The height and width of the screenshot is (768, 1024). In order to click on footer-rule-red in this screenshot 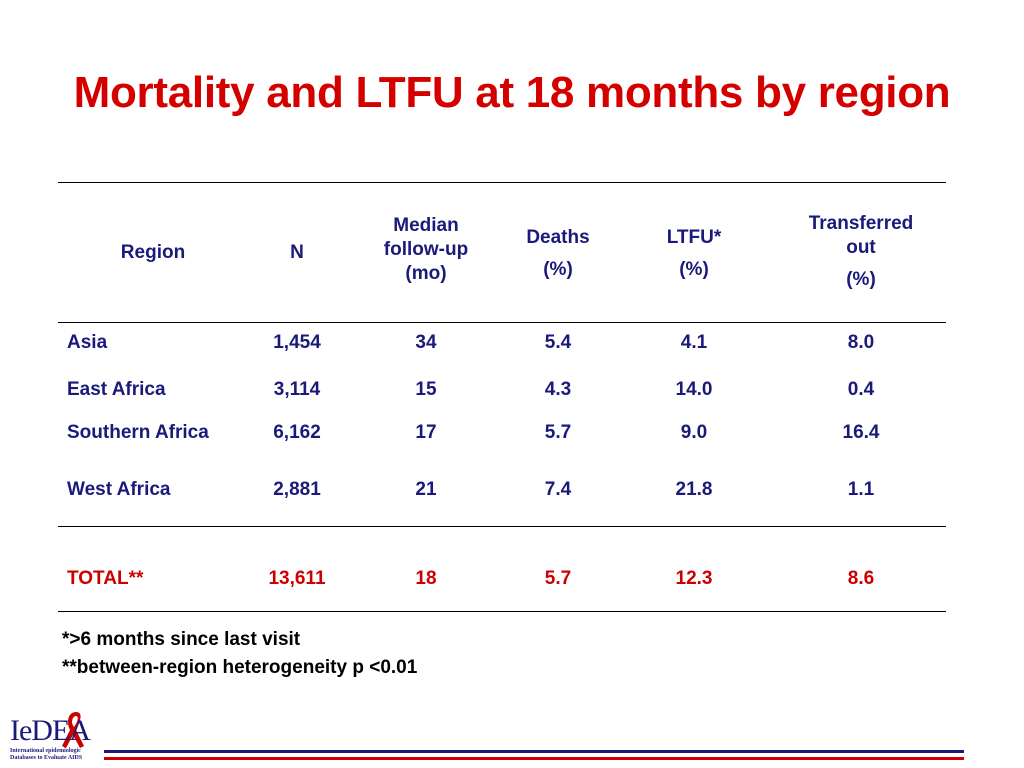, I will do `click(534, 758)`.